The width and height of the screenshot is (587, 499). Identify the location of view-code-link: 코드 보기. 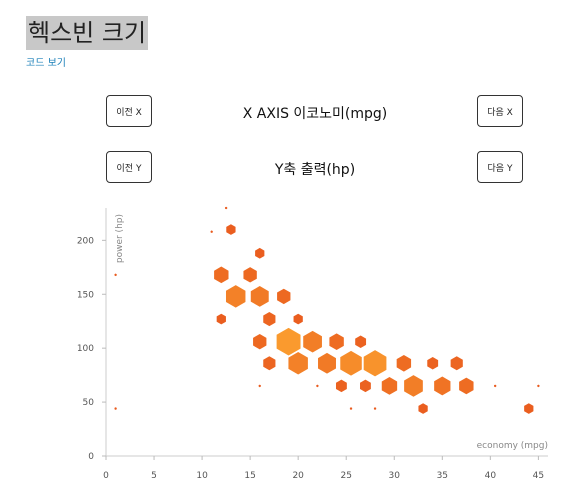
(46, 63).